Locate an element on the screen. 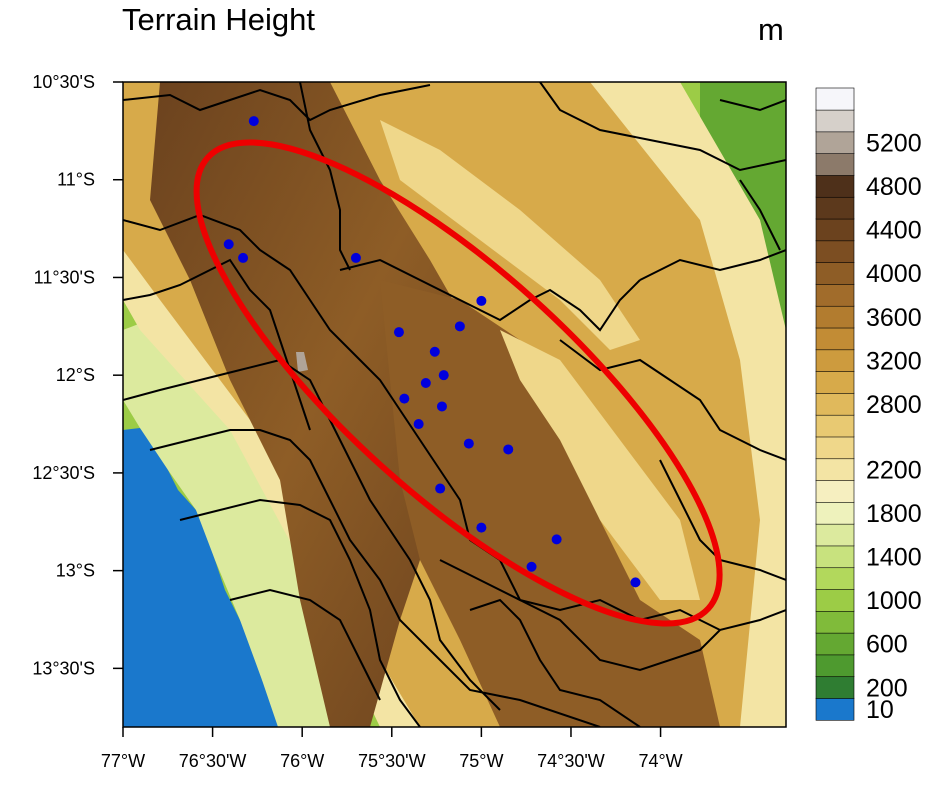  colorbar-label: 2200 is located at coordinates (894, 470).